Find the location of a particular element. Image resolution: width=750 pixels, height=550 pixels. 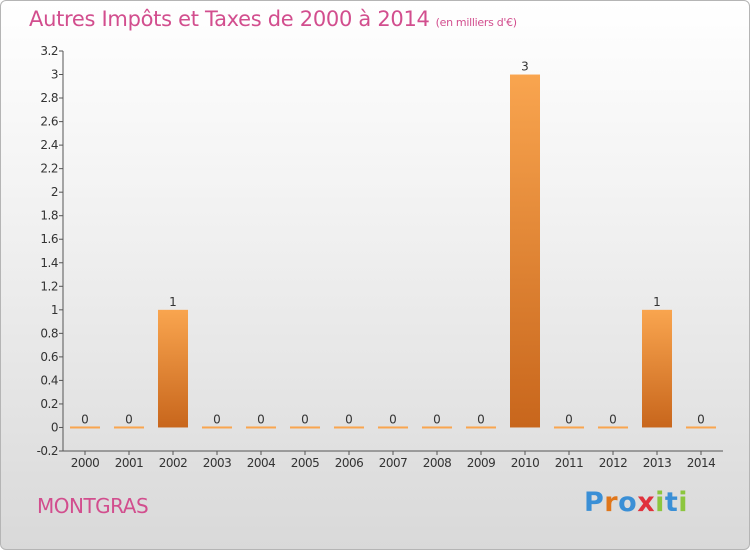

x-tick-label: 2013 is located at coordinates (657, 463).